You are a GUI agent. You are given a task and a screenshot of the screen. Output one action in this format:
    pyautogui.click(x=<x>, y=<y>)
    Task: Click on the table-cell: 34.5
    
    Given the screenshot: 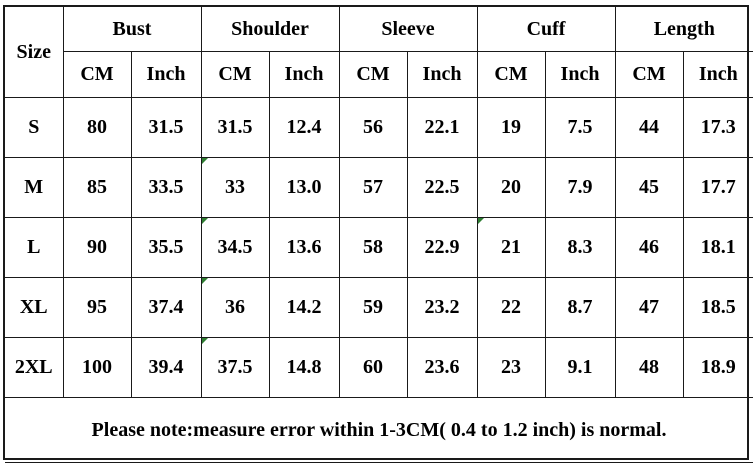 What is the action you would take?
    pyautogui.click(x=235, y=247)
    